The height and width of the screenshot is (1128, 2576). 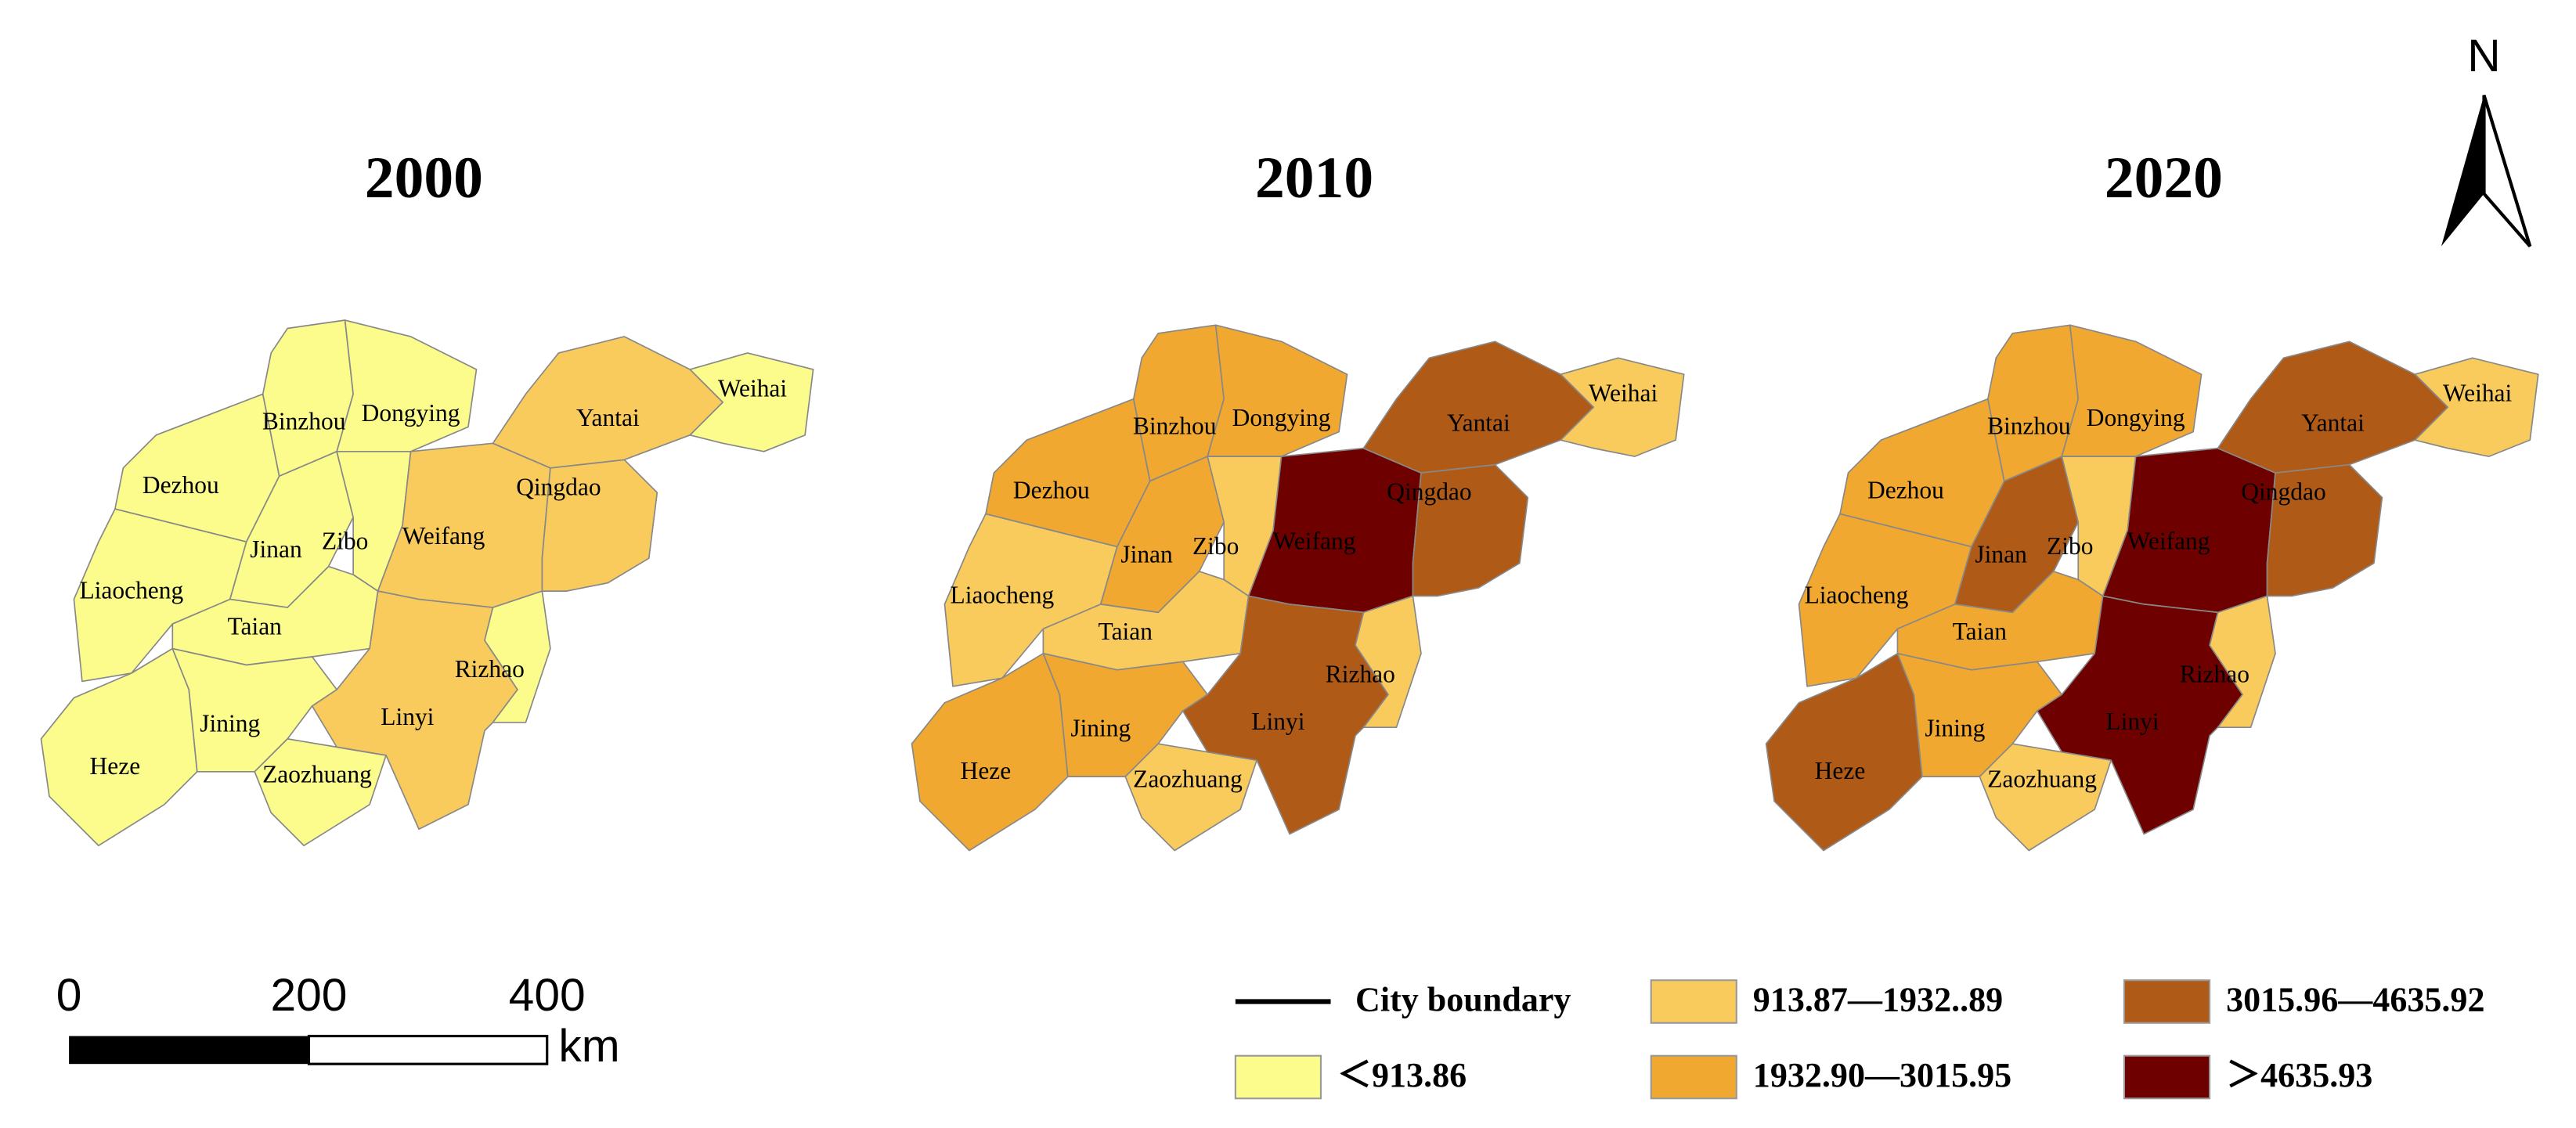 I want to click on map-title: 2020, so click(x=2164, y=179).